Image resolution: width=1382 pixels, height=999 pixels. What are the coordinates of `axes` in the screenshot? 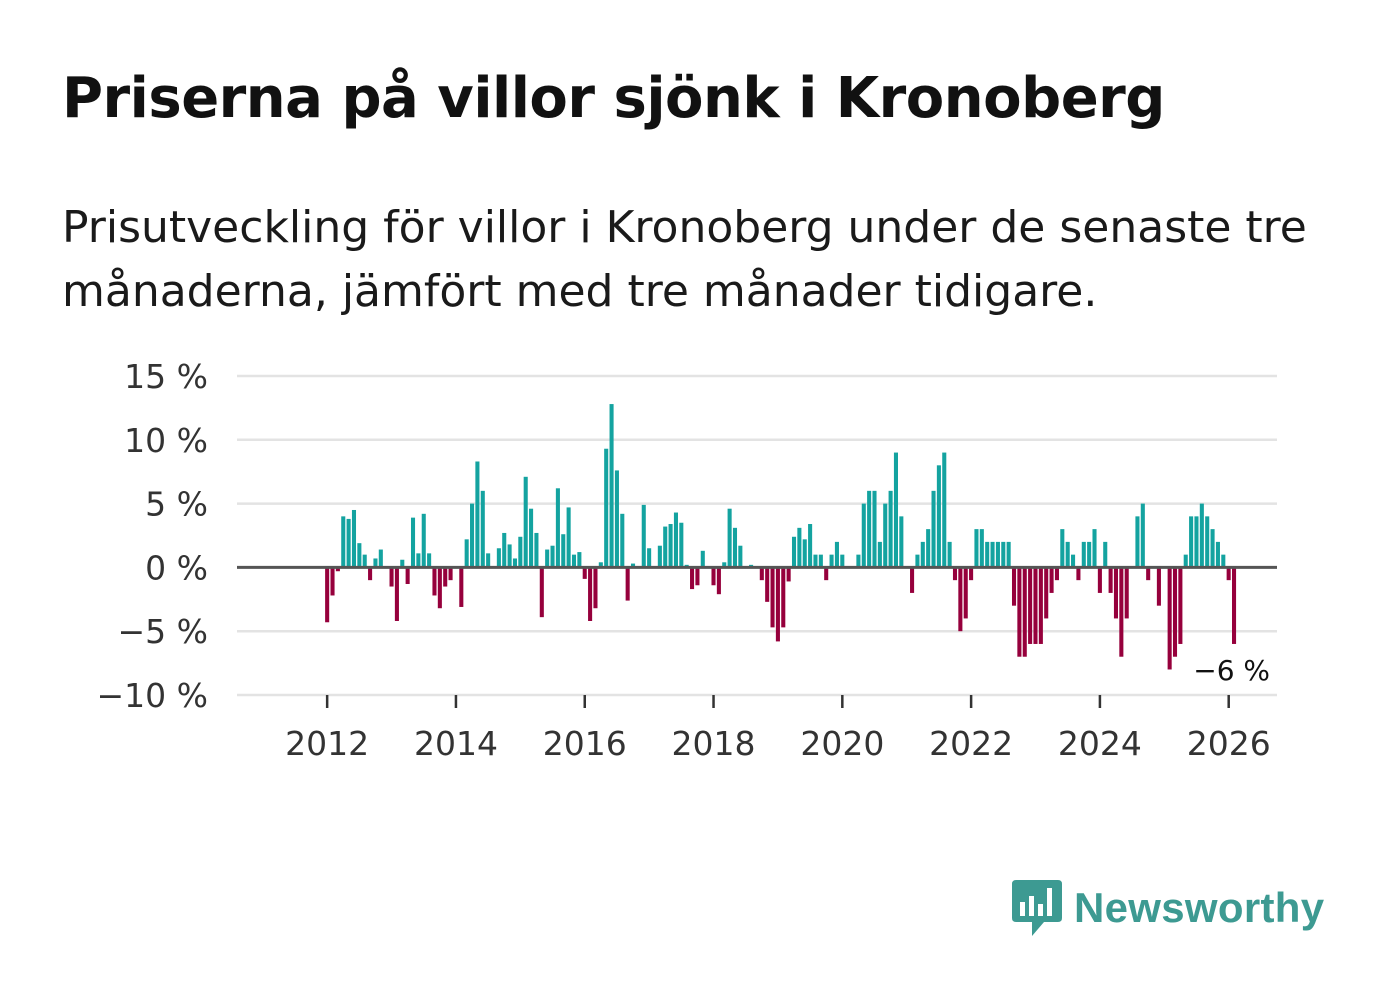 It's located at (757, 636).